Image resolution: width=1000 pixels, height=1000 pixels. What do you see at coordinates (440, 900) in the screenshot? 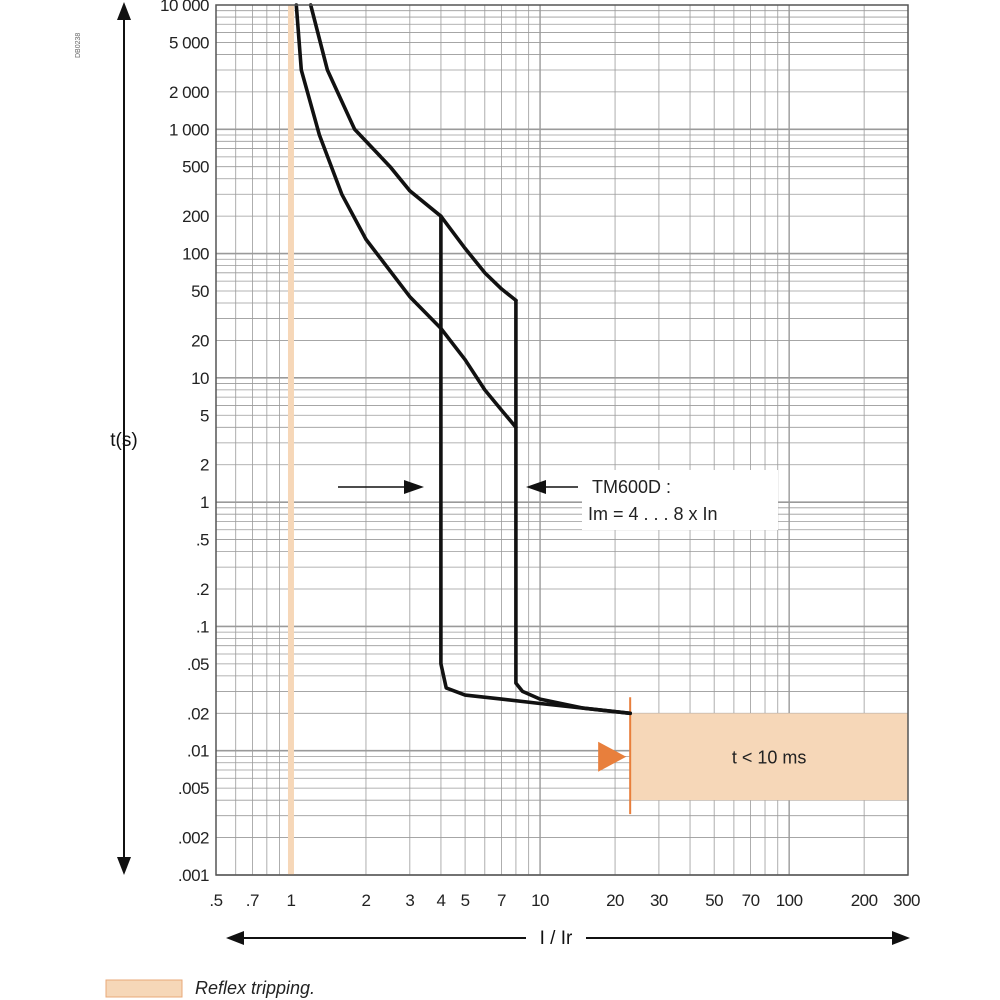
I see `x-tick-label: 4` at bounding box center [440, 900].